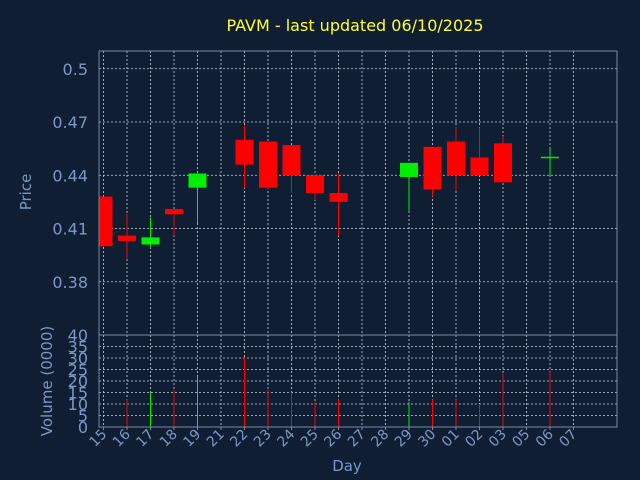 This screenshot has width=640, height=480. I want to click on x-tick-label: 07, so click(568, 439).